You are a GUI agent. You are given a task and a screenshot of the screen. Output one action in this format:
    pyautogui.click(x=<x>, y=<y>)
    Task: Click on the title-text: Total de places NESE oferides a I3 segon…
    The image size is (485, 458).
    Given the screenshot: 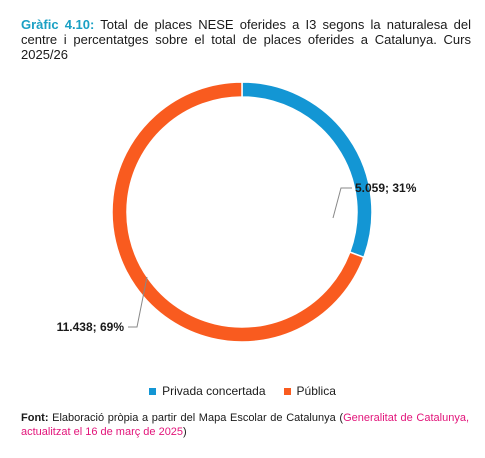 What is the action you would take?
    pyautogui.click(x=246, y=39)
    